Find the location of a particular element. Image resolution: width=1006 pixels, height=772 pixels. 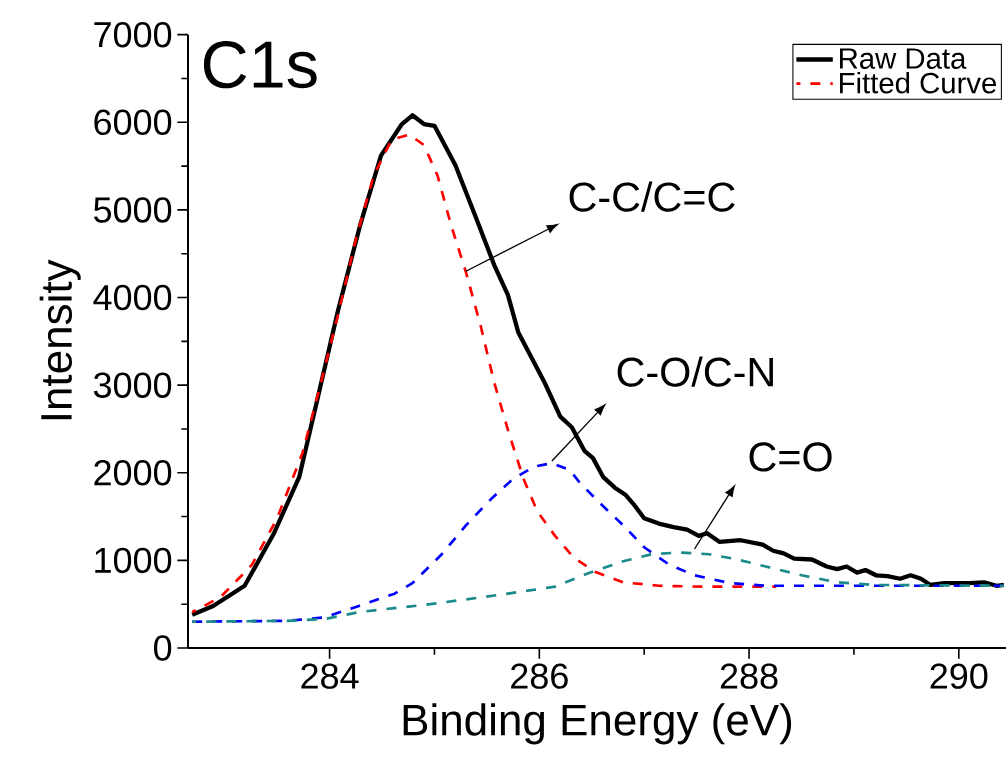

x-tick-label: 288 is located at coordinates (749, 676).